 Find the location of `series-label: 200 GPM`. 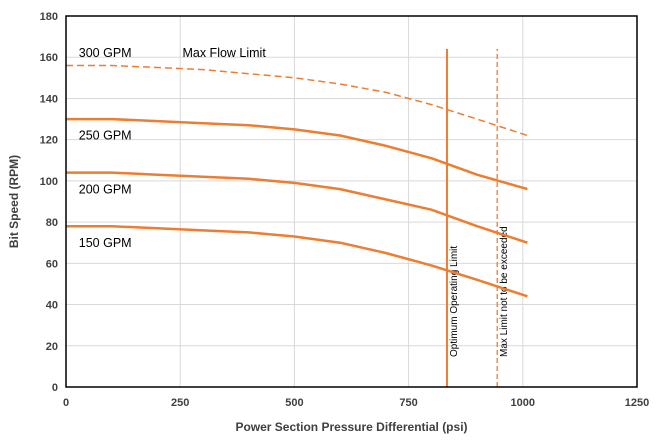

series-label: 200 GPM is located at coordinates (105, 189).